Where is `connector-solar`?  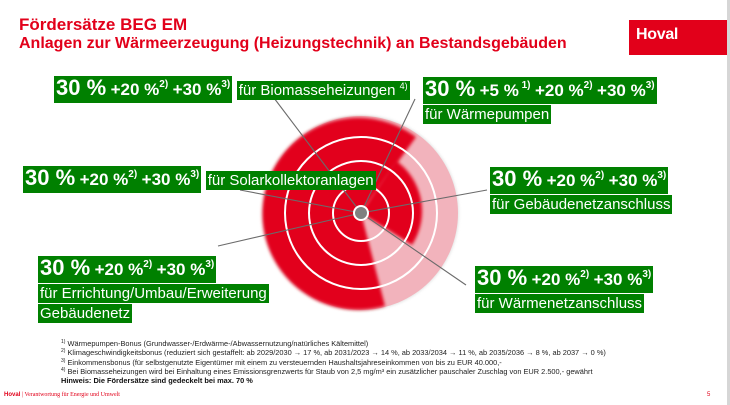
connector-solar is located at coordinates (300, 201).